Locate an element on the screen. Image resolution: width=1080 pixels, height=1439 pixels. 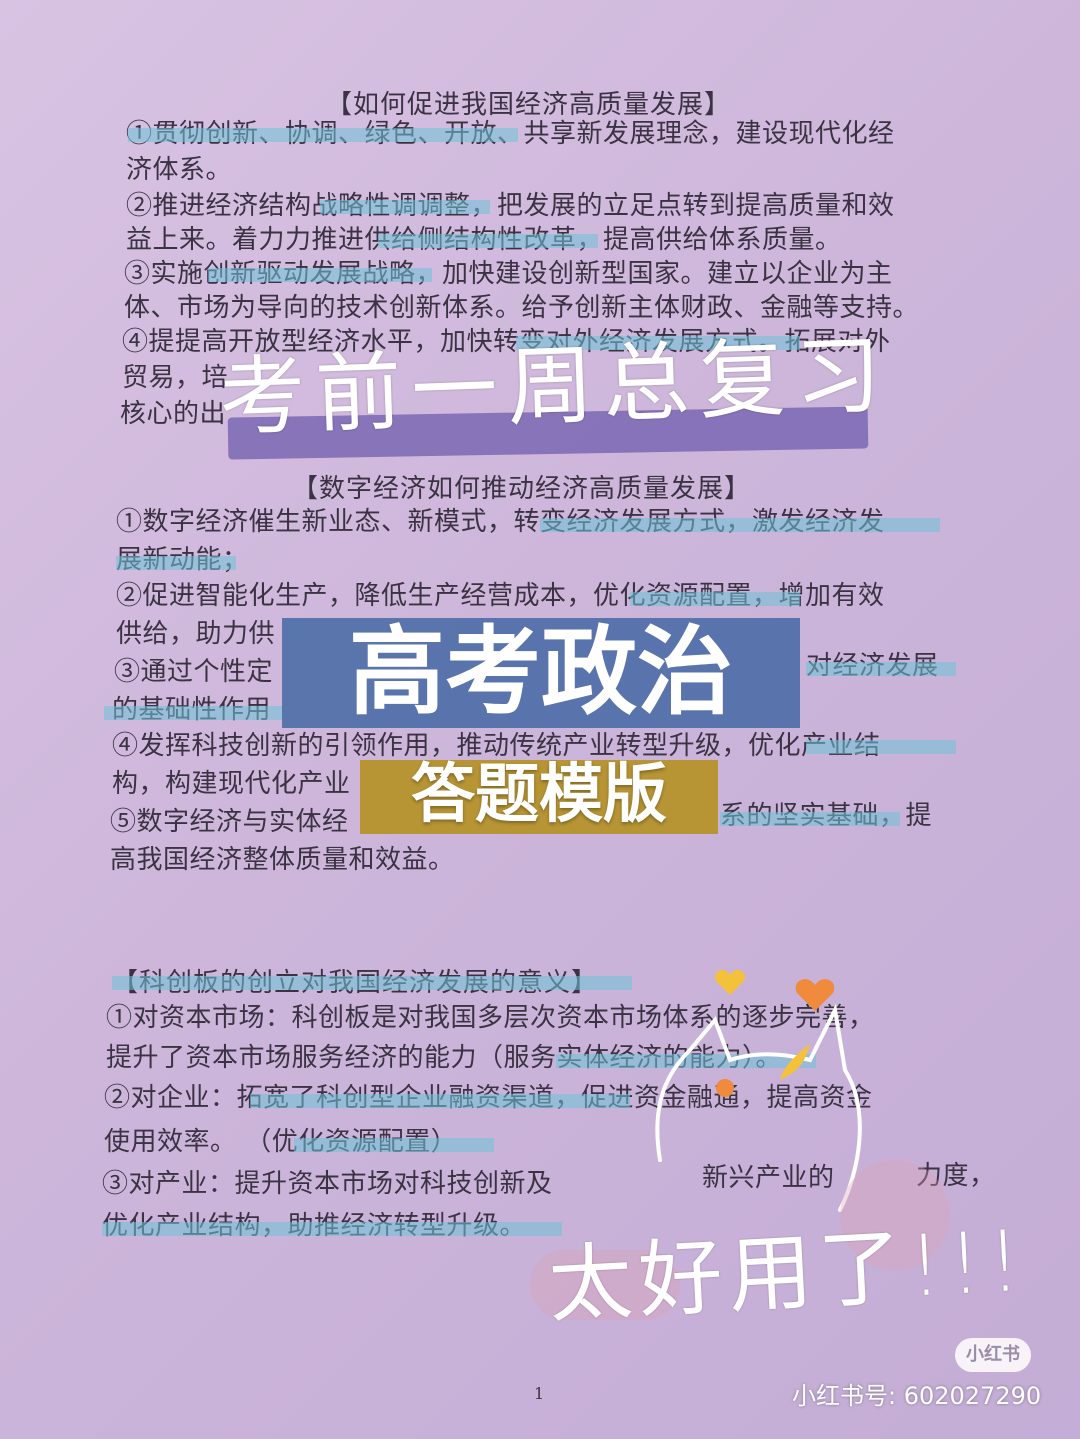
main-title-background is located at coordinates (541, 673).